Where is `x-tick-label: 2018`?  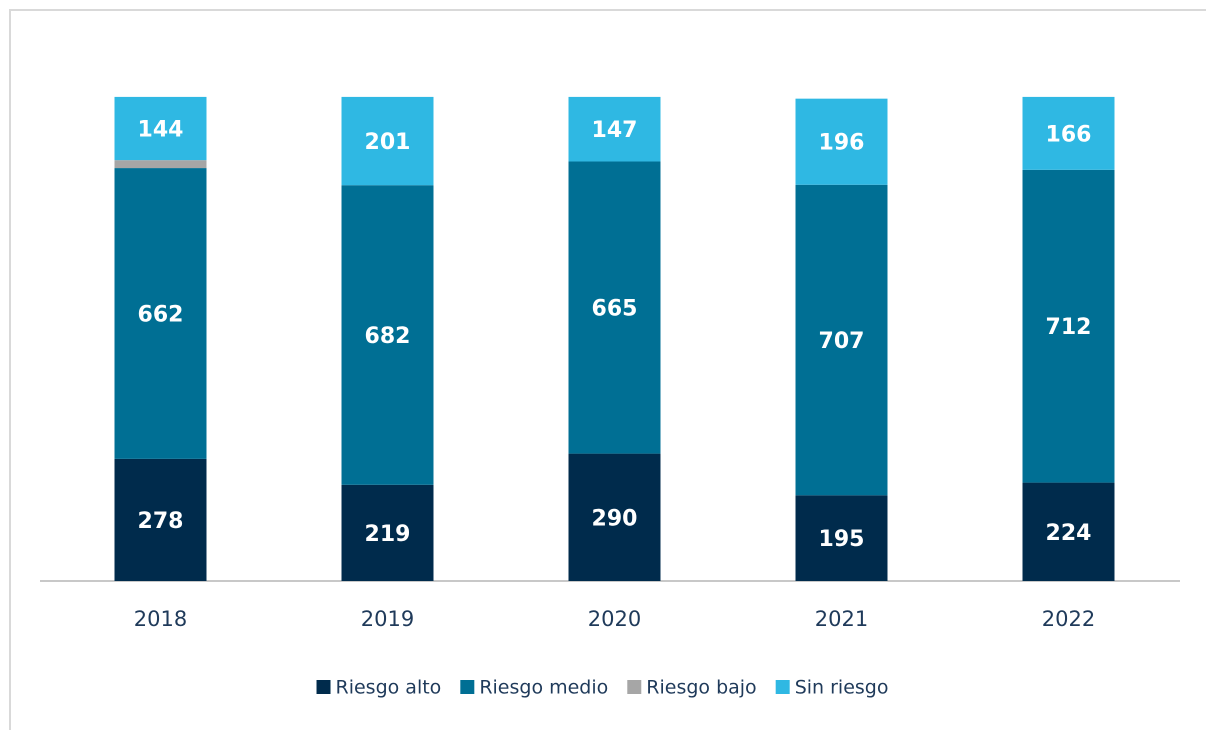 x-tick-label: 2018 is located at coordinates (160, 619).